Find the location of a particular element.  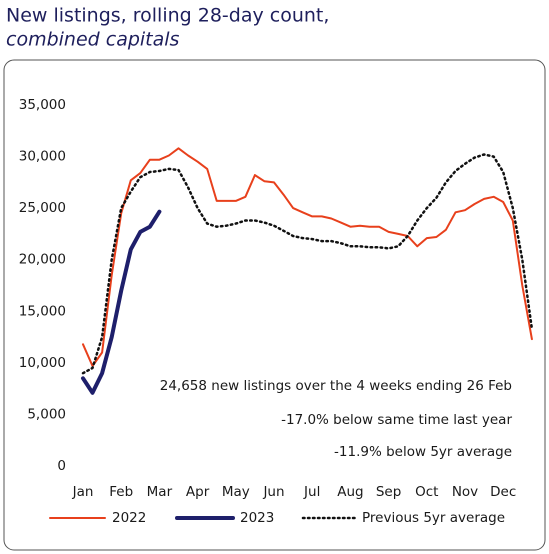

annotation: -17.0% below same time last year is located at coordinates (396, 420).